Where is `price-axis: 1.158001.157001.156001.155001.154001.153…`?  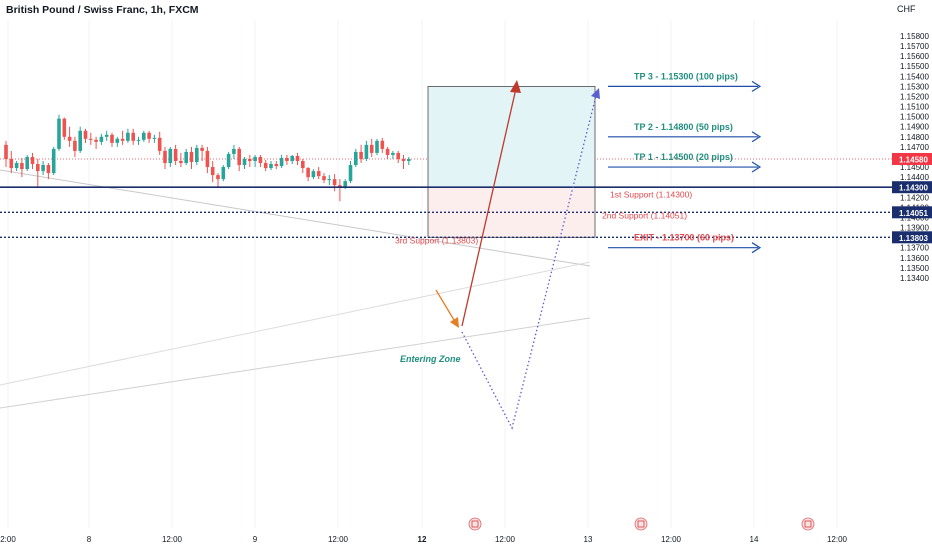
price-axis: 1.158001.157001.156001.155001.154001.153… is located at coordinates (912, 157).